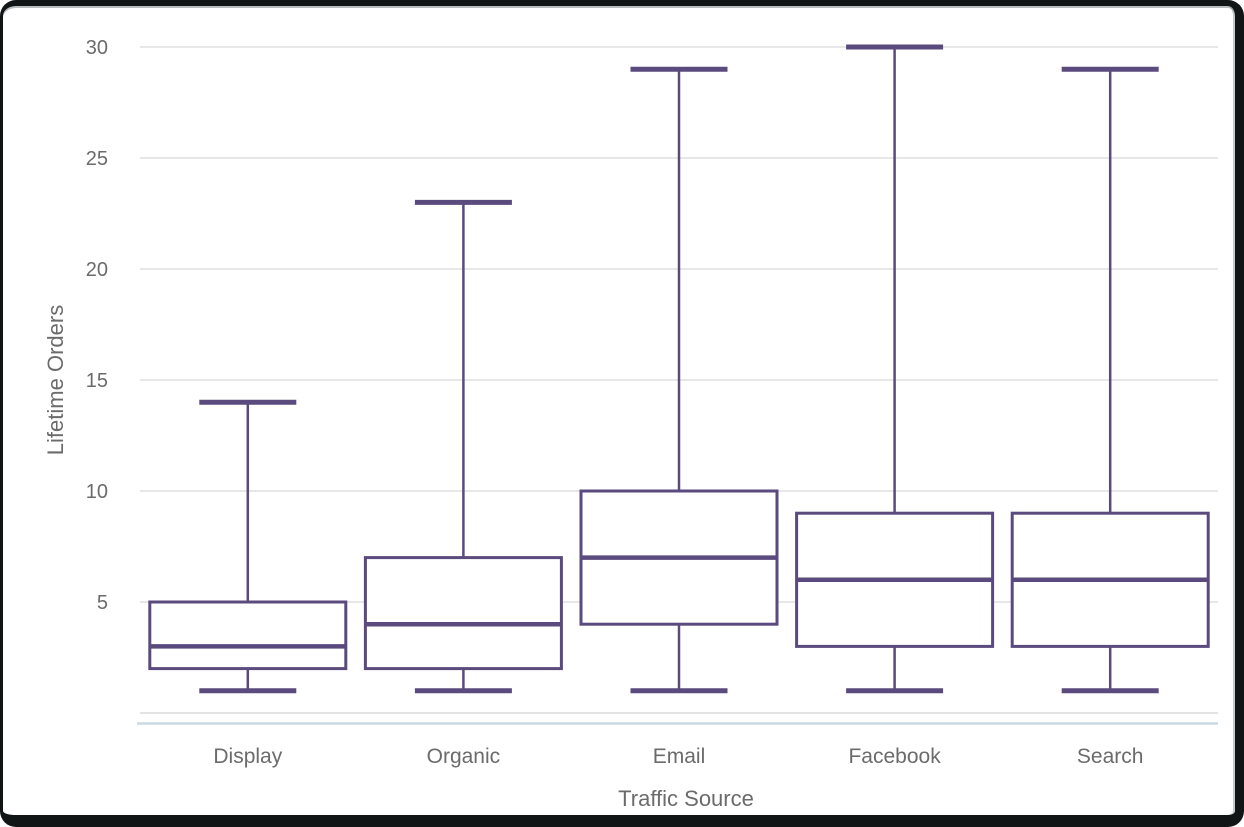 Image resolution: width=1244 pixels, height=827 pixels. What do you see at coordinates (102, 603) in the screenshot?
I see `y-tick-label-5: 5` at bounding box center [102, 603].